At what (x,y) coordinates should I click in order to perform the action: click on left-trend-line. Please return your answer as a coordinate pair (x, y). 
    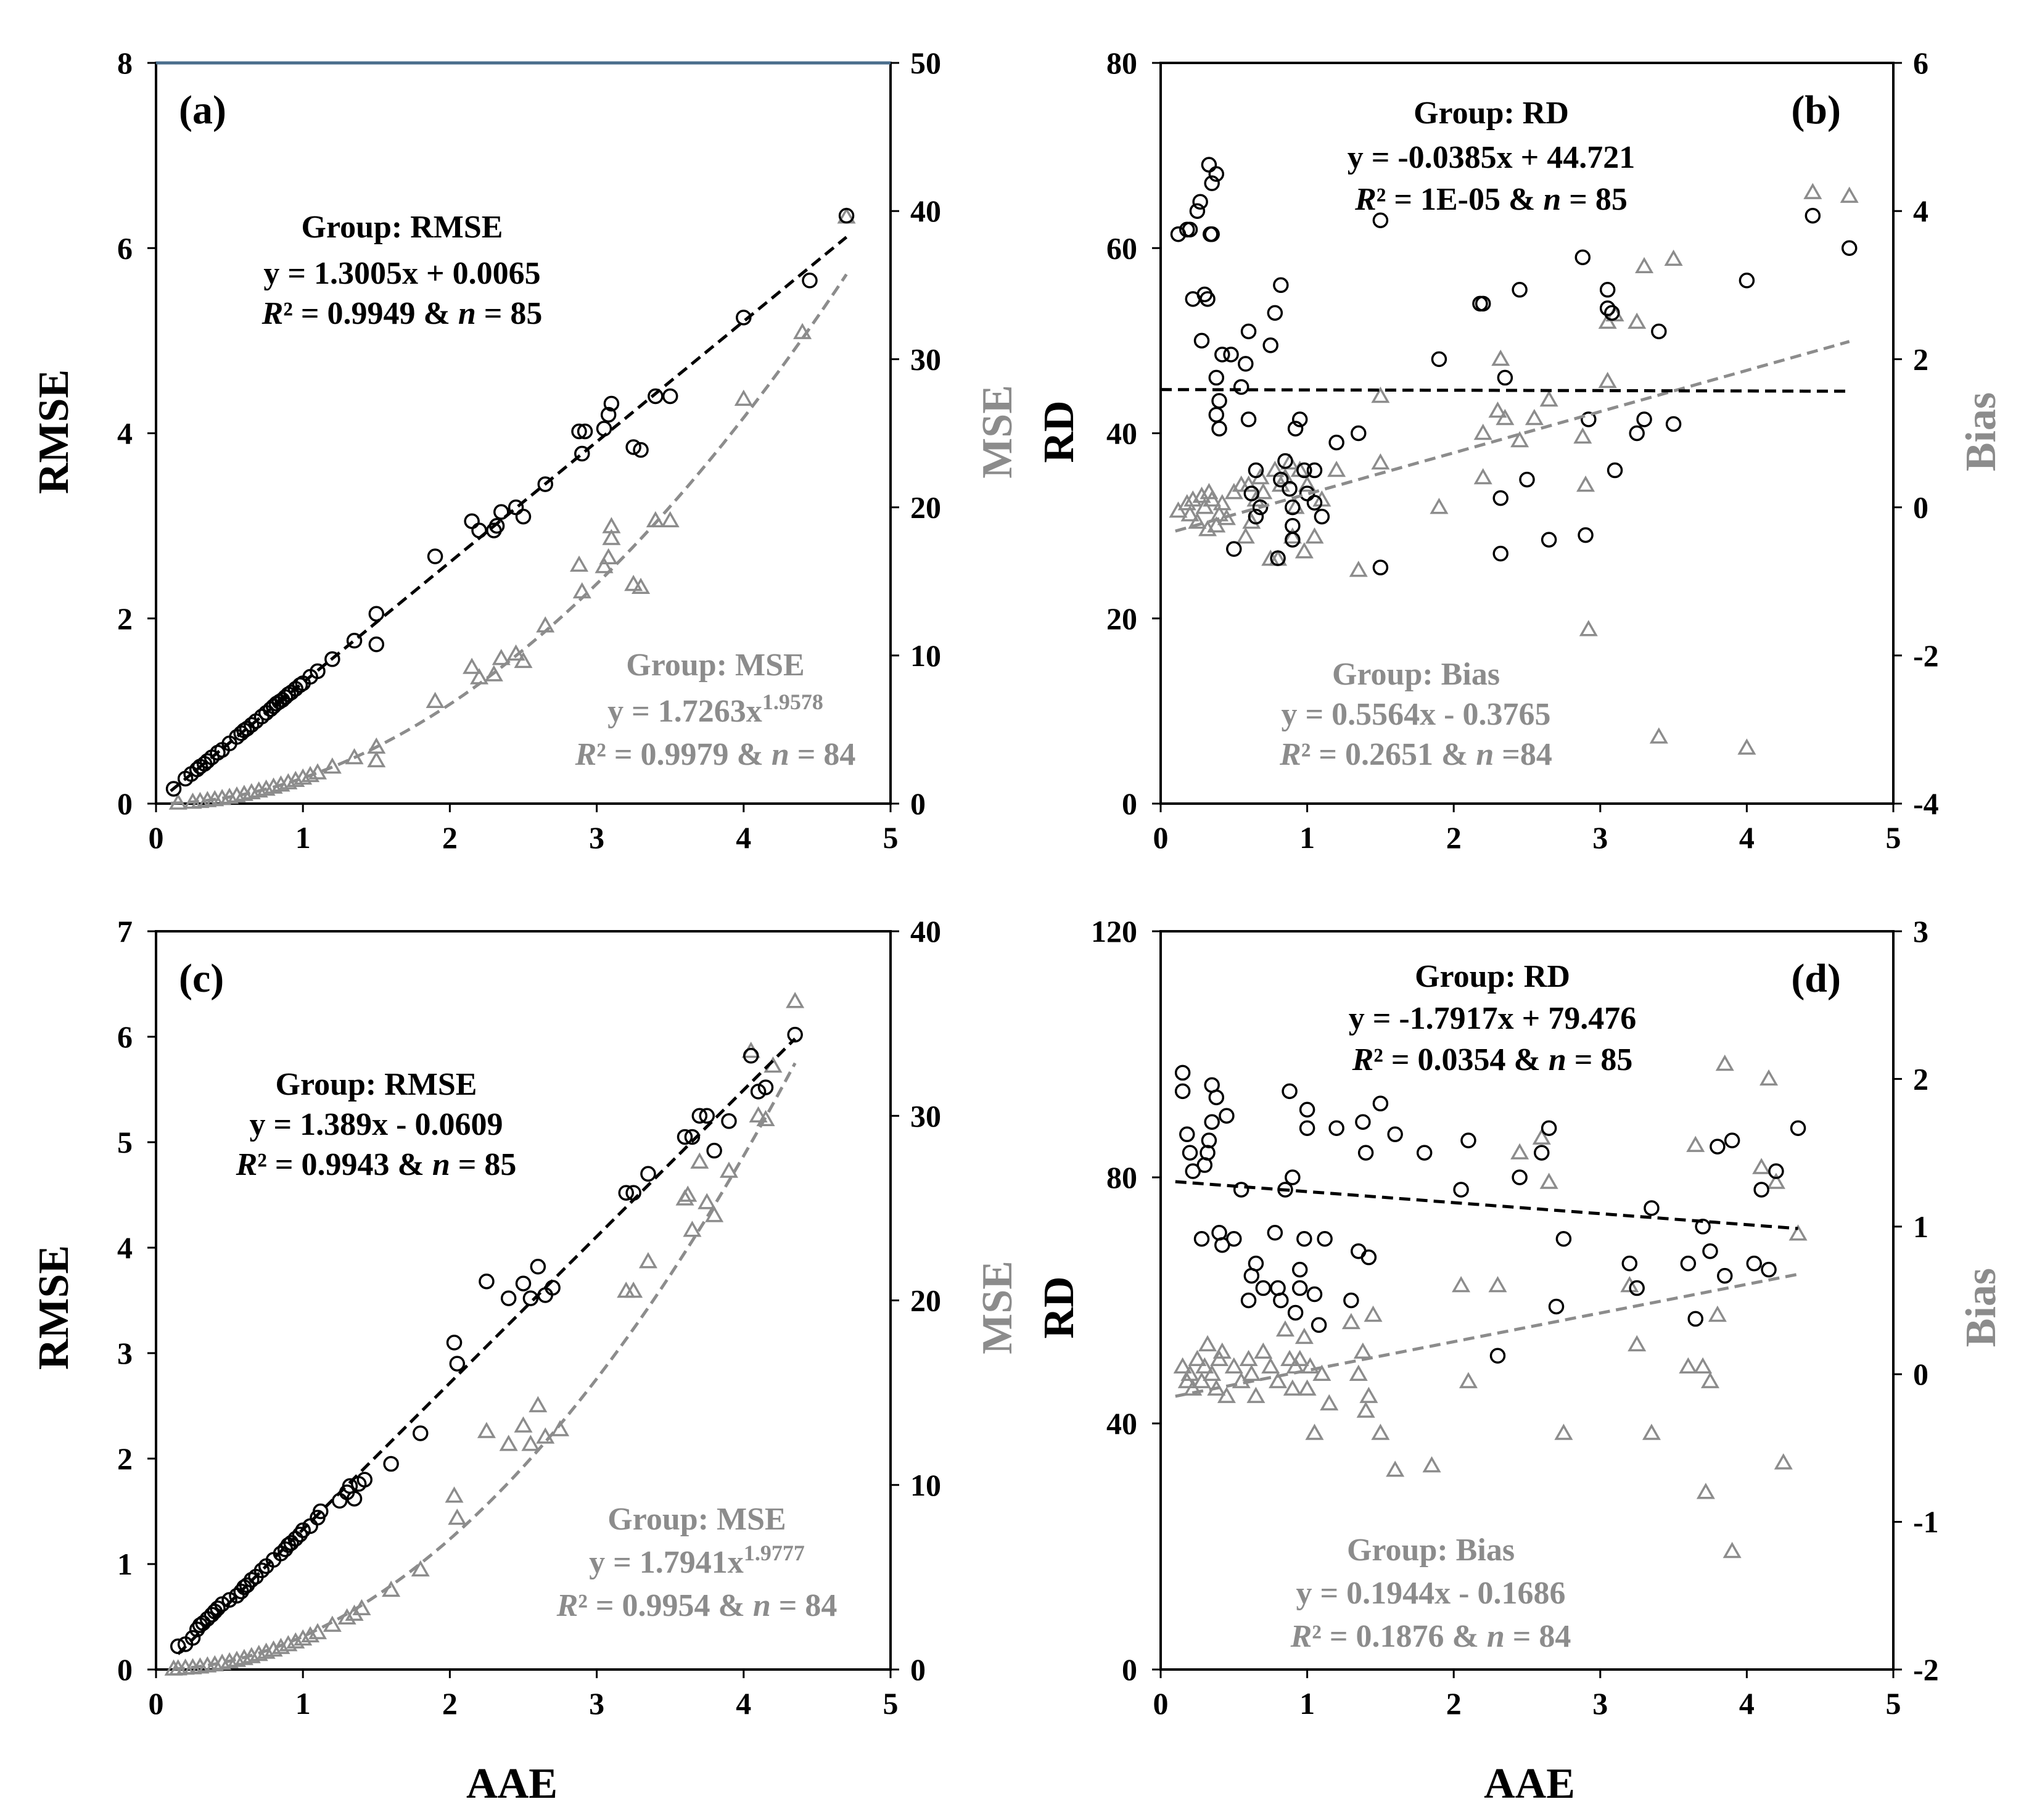
    Looking at the image, I should click on (1487, 1205).